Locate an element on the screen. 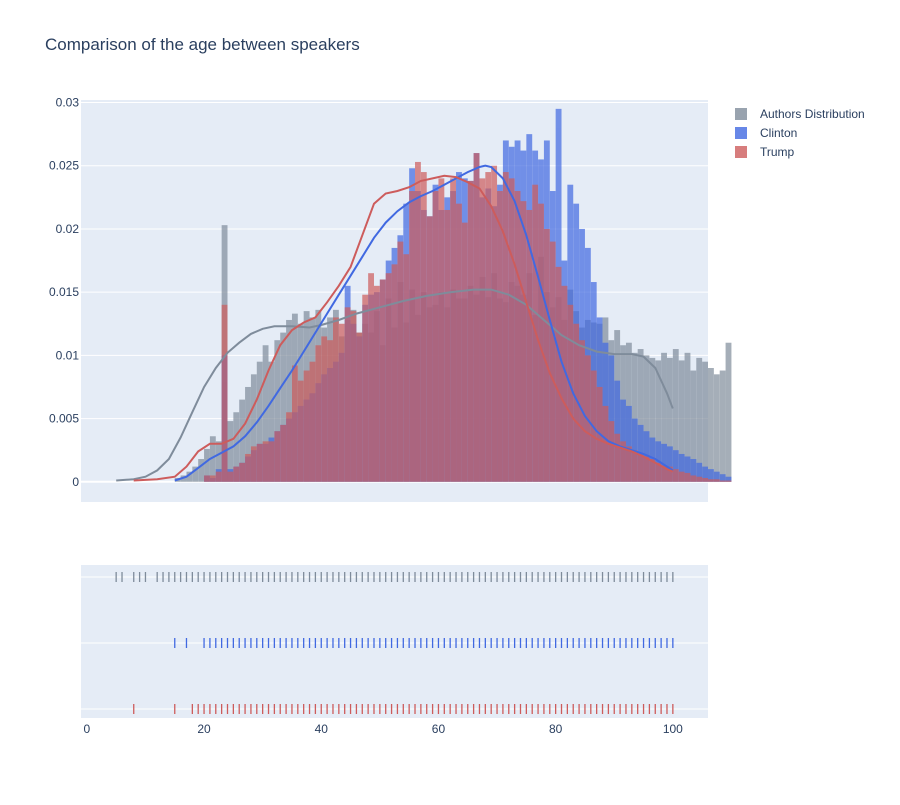 This screenshot has width=900, height=805. kde-line is located at coordinates (395, 385).